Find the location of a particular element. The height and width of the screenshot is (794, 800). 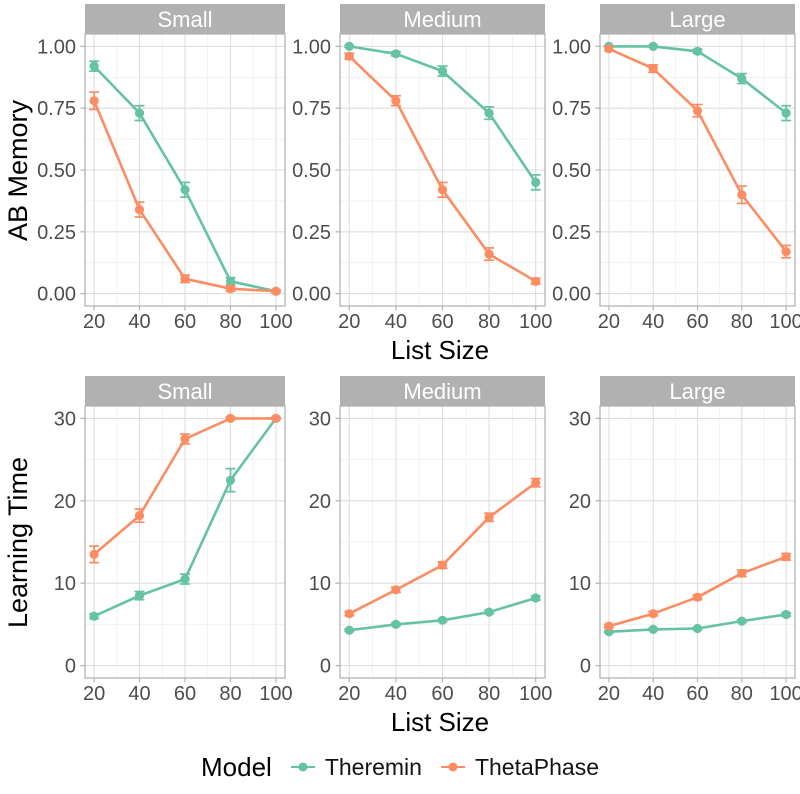

x-axis-title-top: List Size is located at coordinates (440, 350).